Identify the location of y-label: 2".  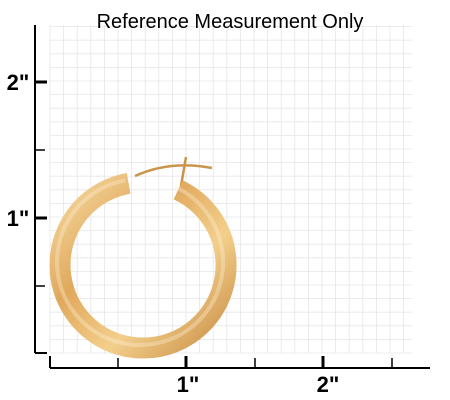
(18, 82).